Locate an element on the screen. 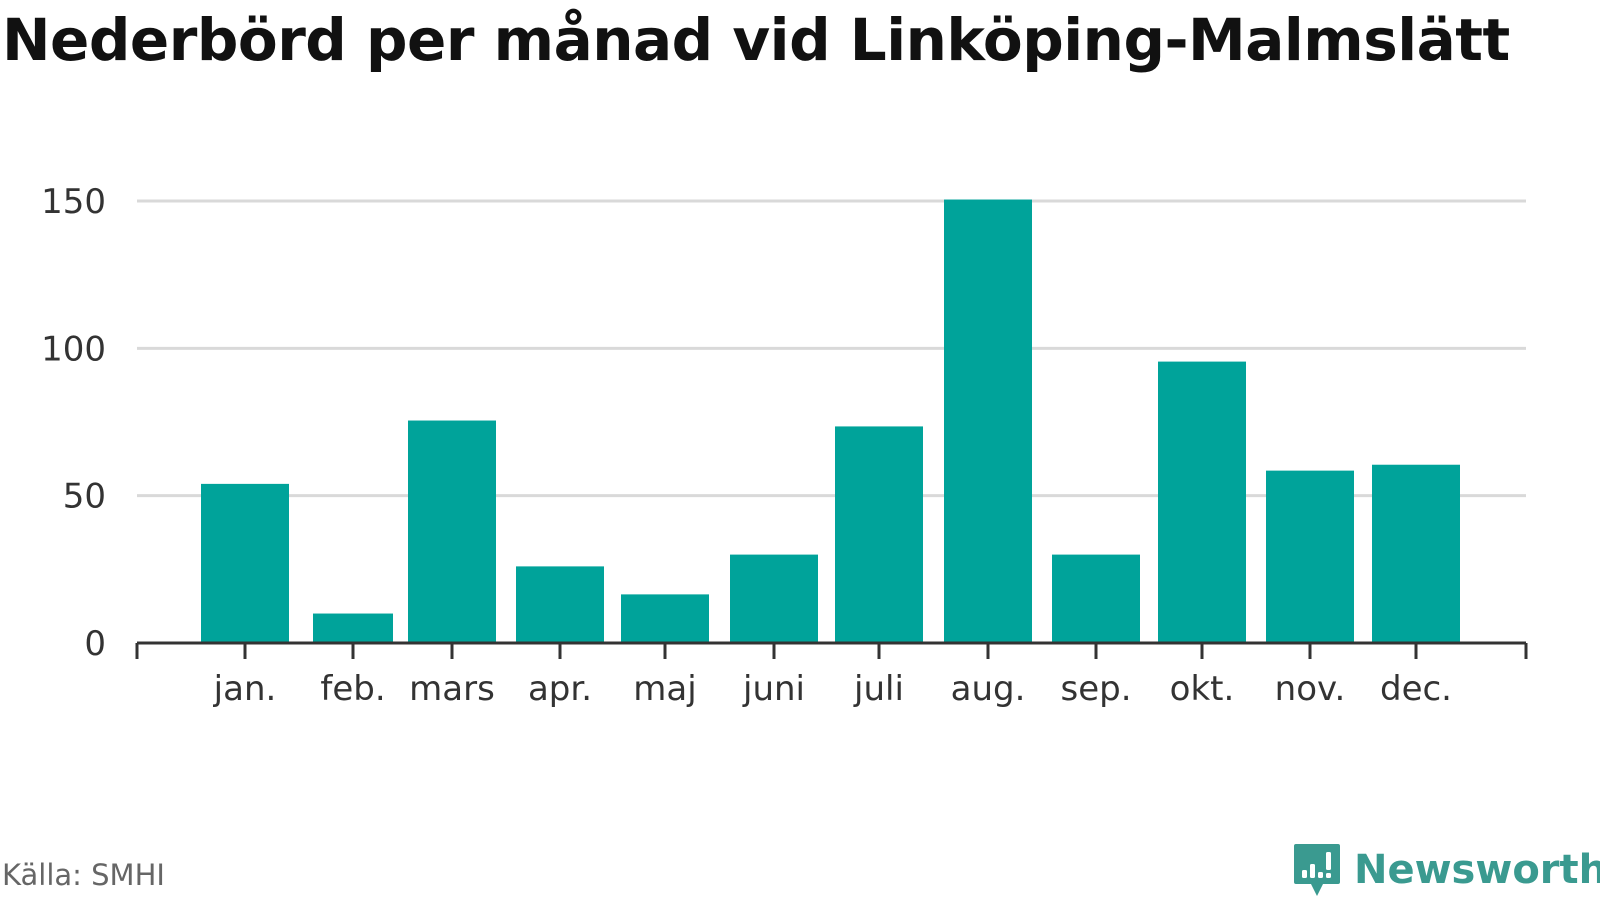 The width and height of the screenshot is (1600, 900). x-tick-label: mars is located at coordinates (452, 689).